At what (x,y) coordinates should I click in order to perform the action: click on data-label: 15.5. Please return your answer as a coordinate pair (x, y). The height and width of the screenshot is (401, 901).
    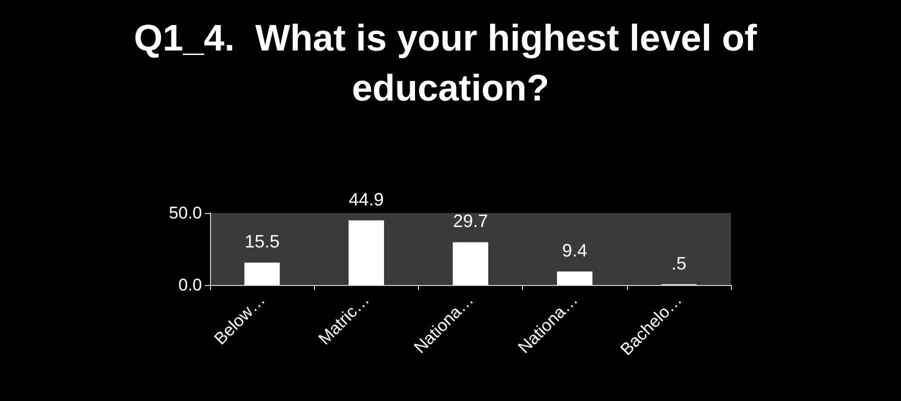
    Looking at the image, I should click on (262, 242).